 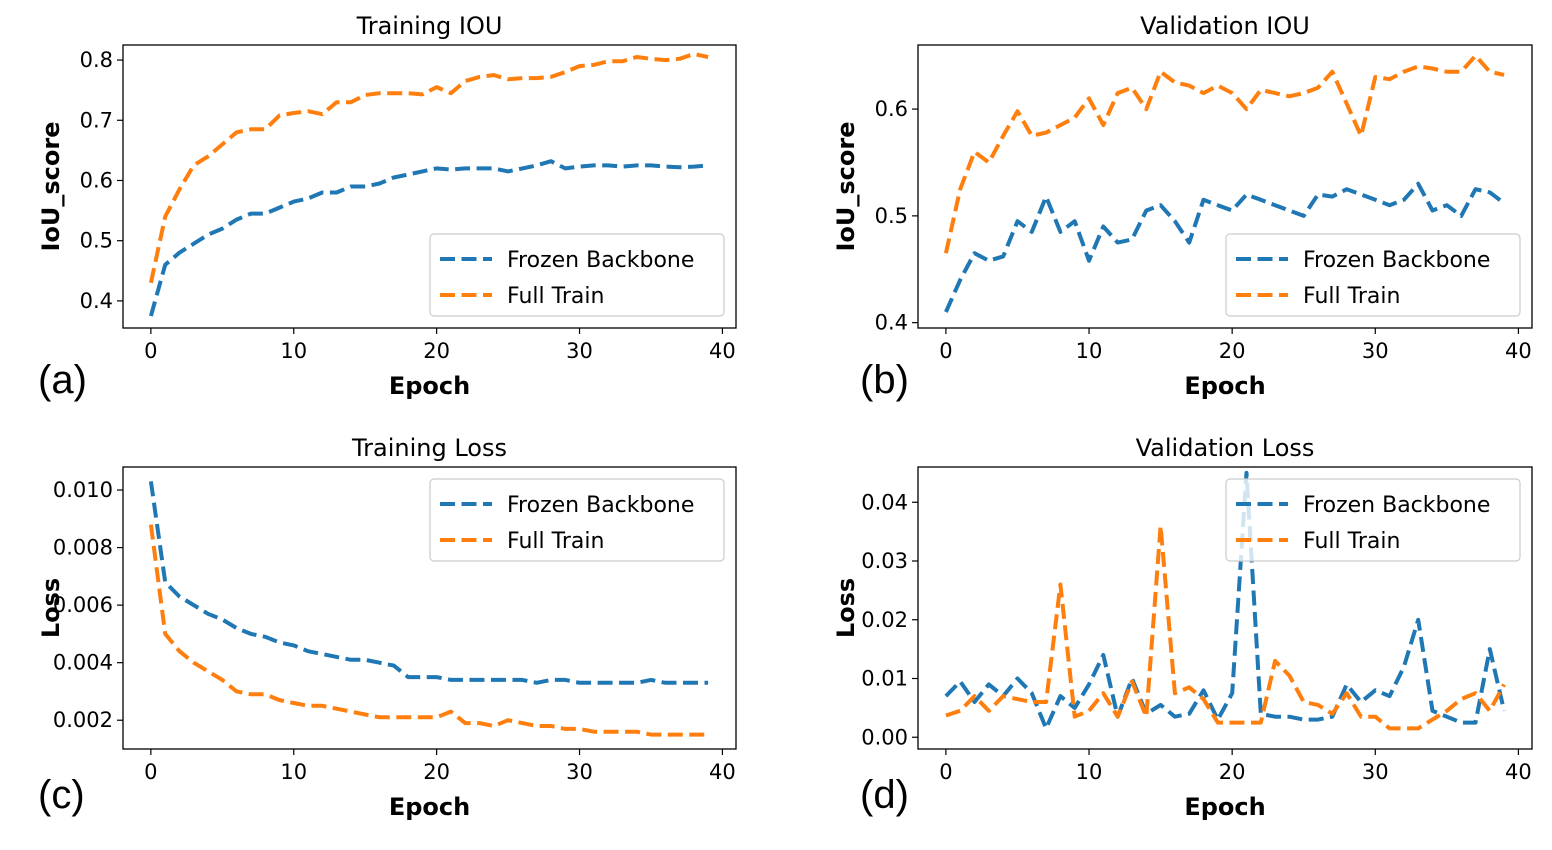 I want to click on y-tick-label: 0.03, so click(x=884, y=561).